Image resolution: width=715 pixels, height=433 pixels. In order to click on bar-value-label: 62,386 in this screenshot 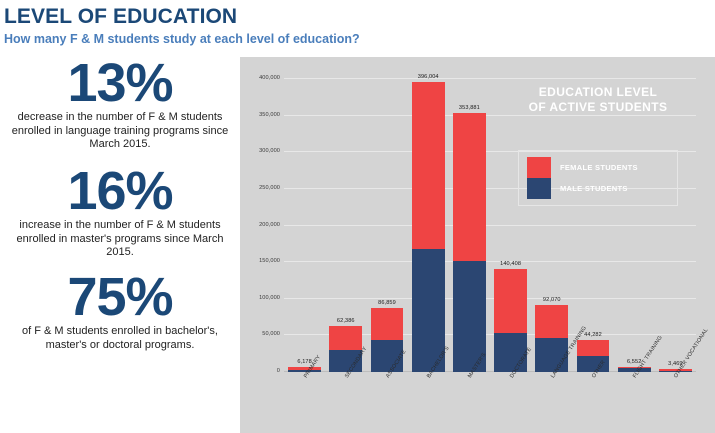, I will do `click(345, 321)`.